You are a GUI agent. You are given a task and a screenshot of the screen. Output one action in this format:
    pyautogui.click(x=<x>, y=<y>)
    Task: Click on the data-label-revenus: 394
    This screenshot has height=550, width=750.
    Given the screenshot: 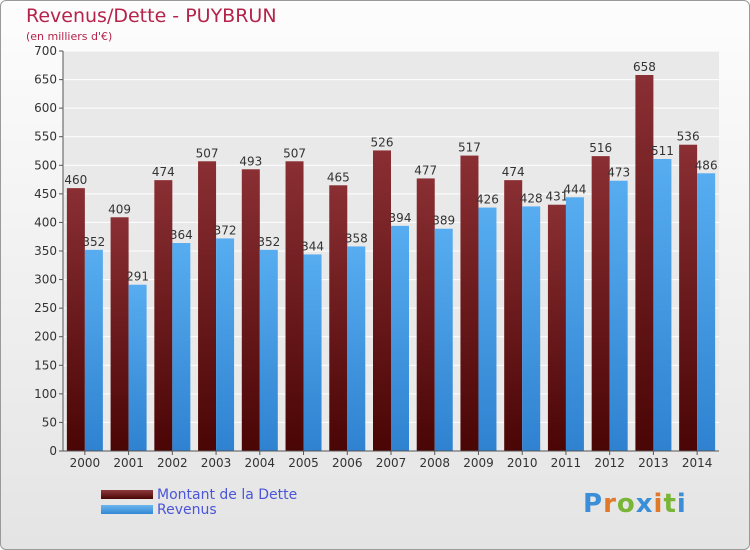 What is the action you would take?
    pyautogui.click(x=400, y=218)
    